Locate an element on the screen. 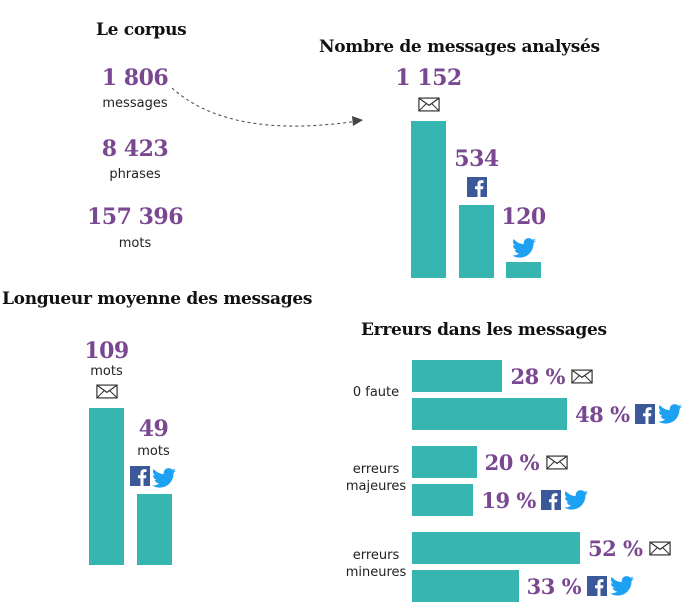 Image resolution: width=687 pixels, height=613 pixels. data-label: 49 is located at coordinates (153, 429).